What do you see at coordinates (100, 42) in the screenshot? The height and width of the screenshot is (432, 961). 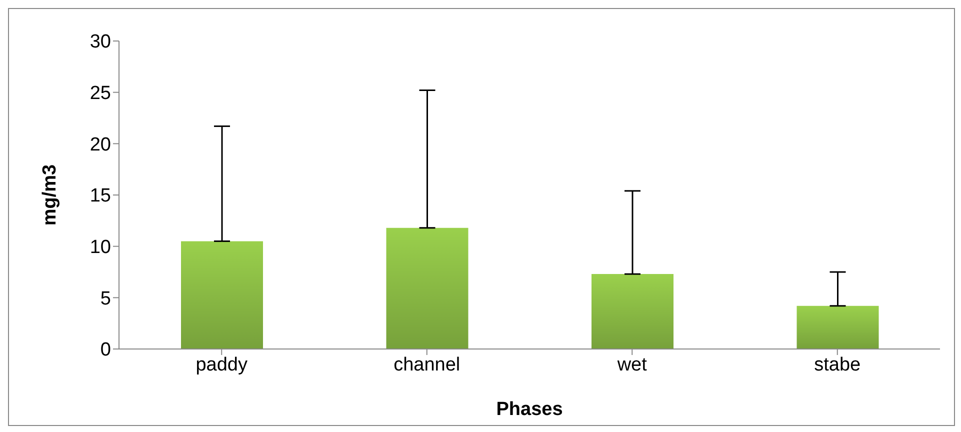 I see `y-tick-label: 30` at bounding box center [100, 42].